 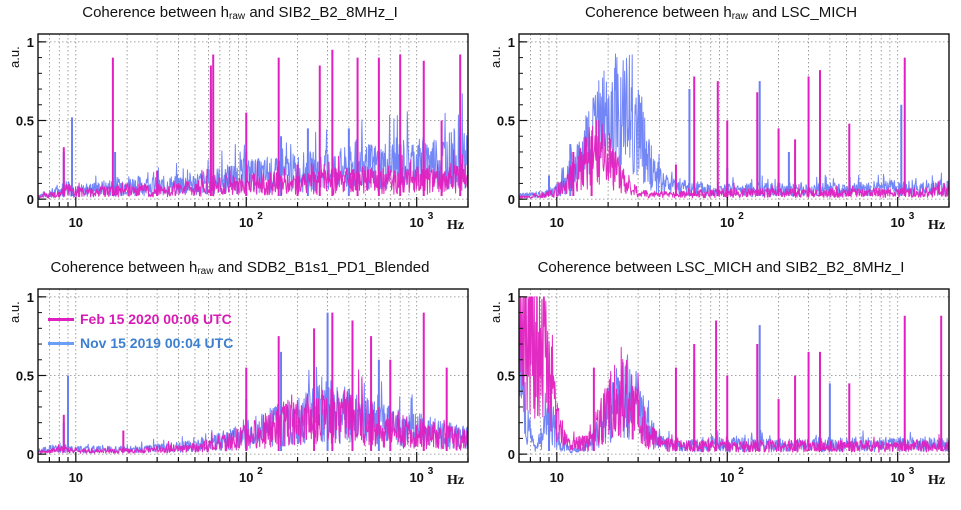 I want to click on legend-item-nov: Nov 15 2019 00:04 UTC, so click(x=140, y=343).